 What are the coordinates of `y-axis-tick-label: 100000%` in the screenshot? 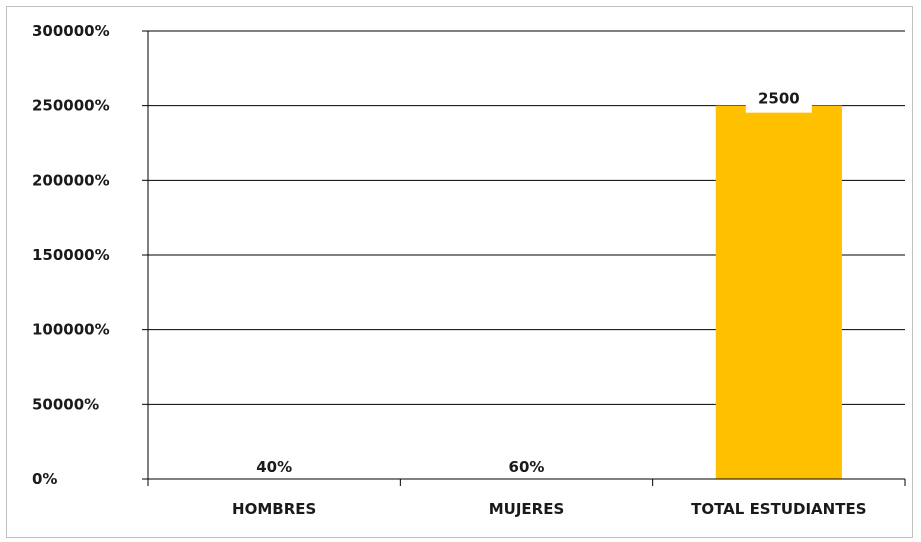 It's located at (71, 330).